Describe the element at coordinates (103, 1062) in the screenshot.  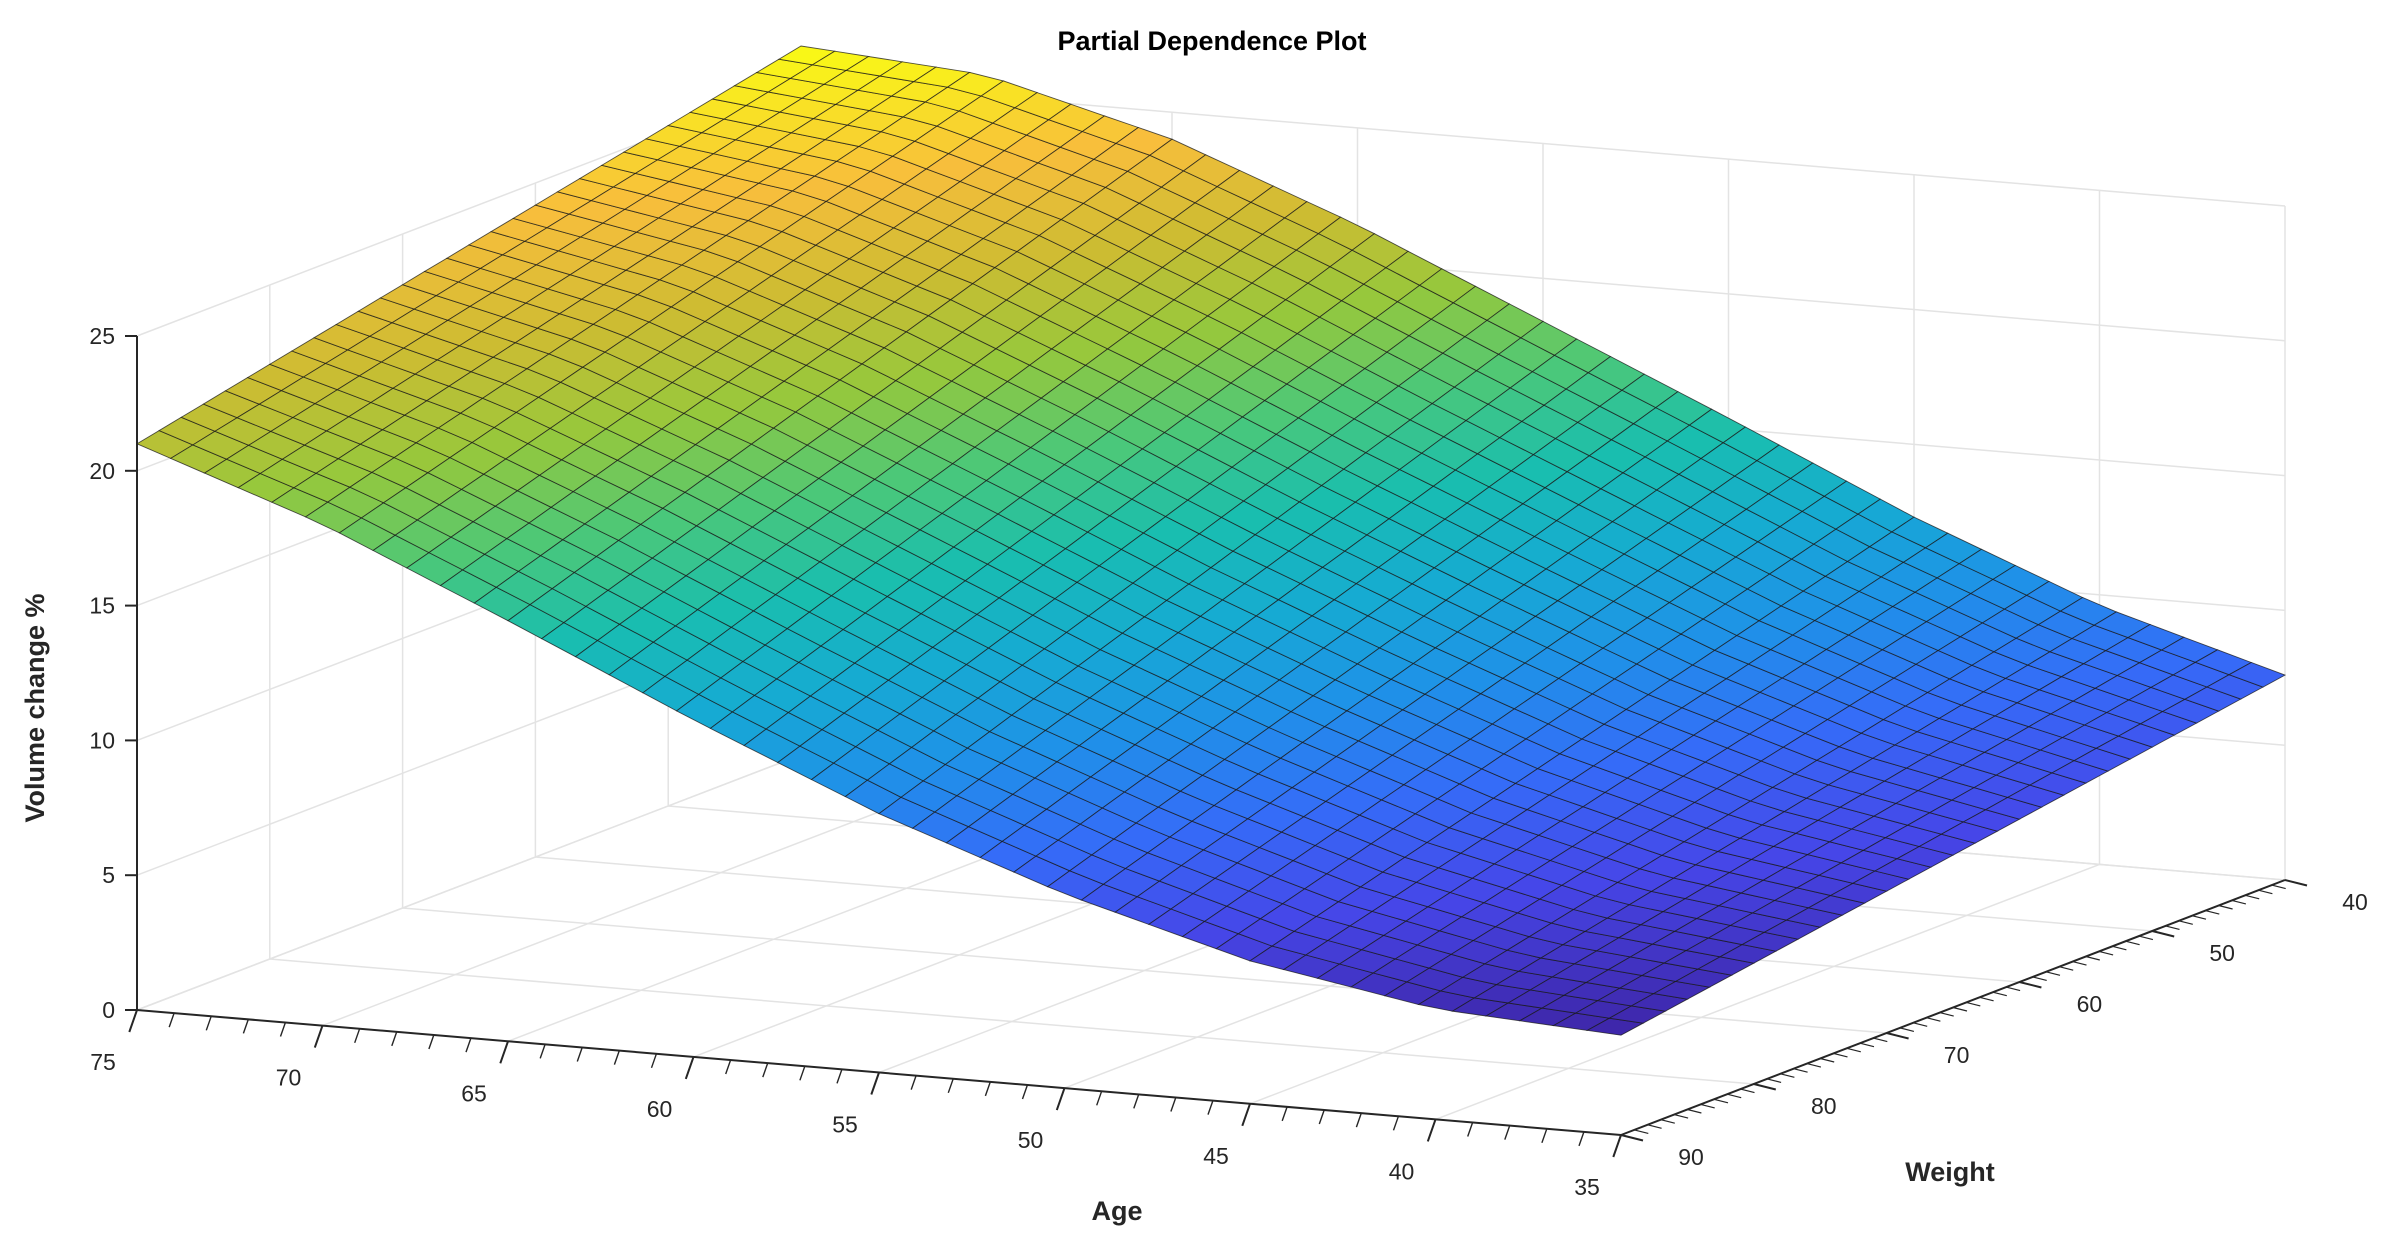
I see `x-axis-tick-label: 75` at that location.